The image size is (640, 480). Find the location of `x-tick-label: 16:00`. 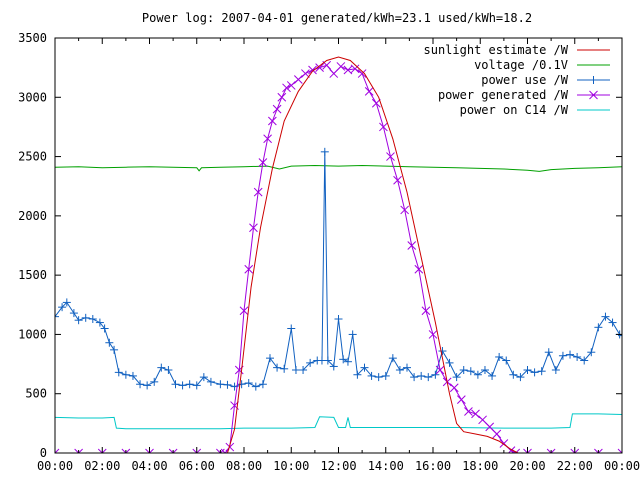

x-tick-label: 16:00 is located at coordinates (433, 466).